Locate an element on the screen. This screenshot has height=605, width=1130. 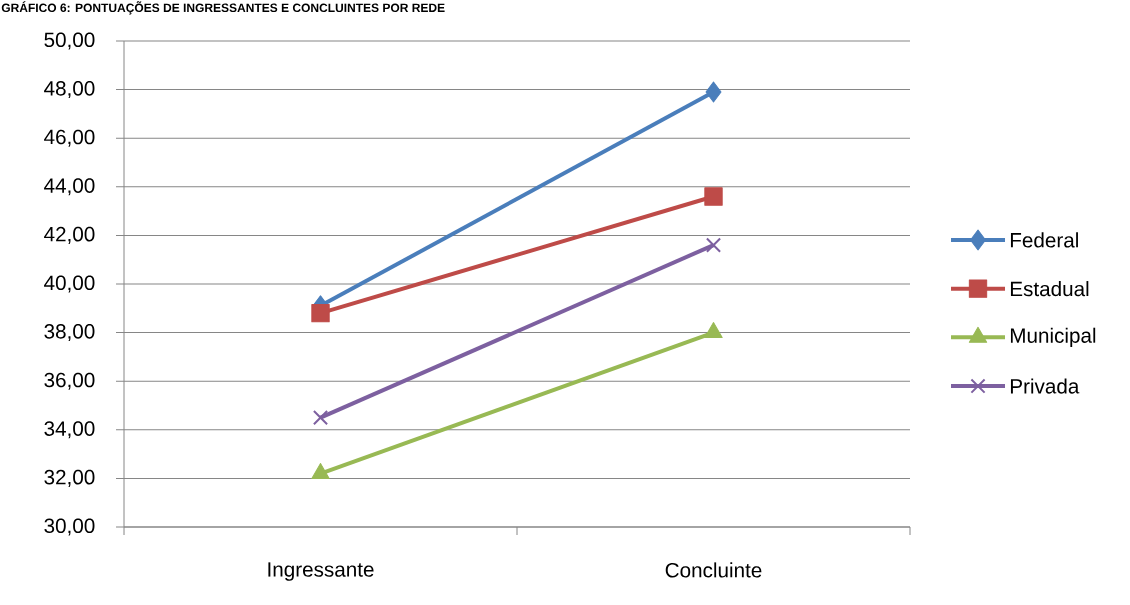
y-tick-label: 30,00 is located at coordinates (69, 527).